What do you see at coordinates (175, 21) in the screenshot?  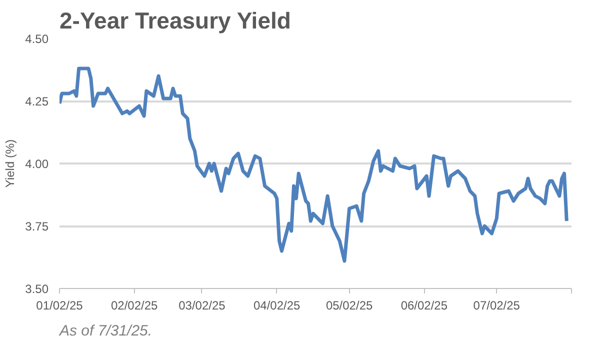 I see `chart-title: 2-Year Treasury Yield` at bounding box center [175, 21].